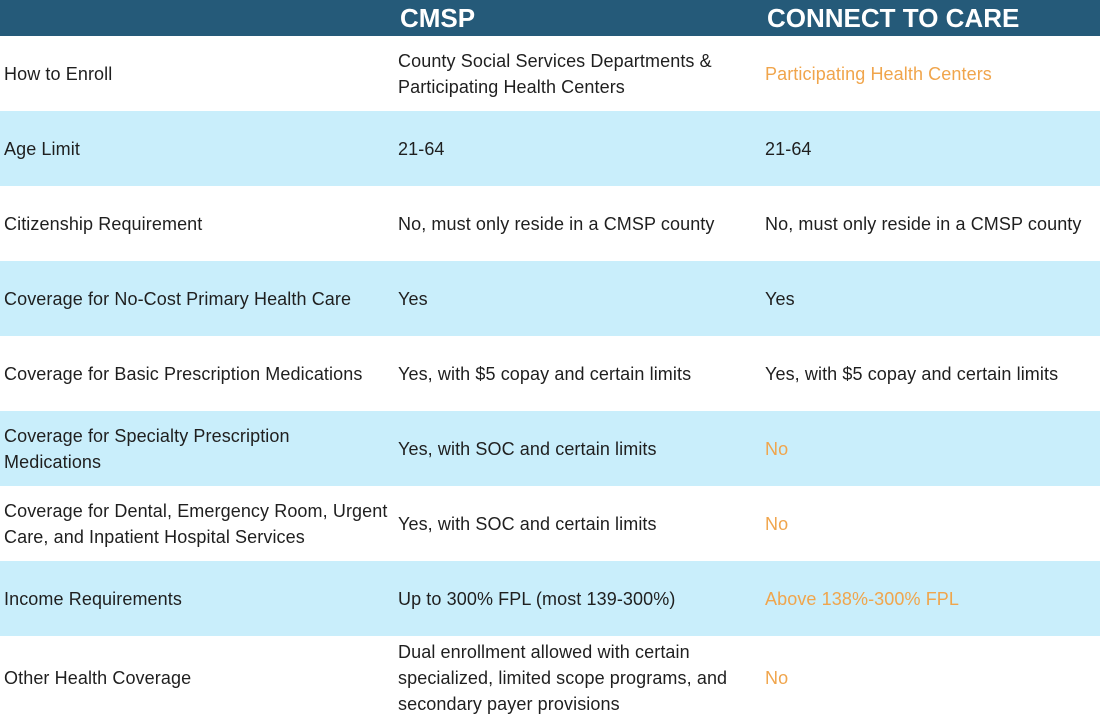  Describe the element at coordinates (550, 18) in the screenshot. I see `table-header: CMSP CONNECT TO CARE` at that location.